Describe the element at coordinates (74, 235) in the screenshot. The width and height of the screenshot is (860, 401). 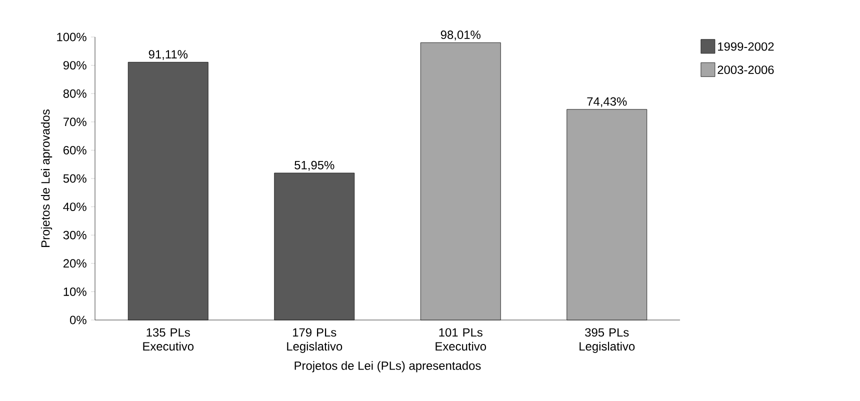
I see `y-tick-label: 30%` at that location.